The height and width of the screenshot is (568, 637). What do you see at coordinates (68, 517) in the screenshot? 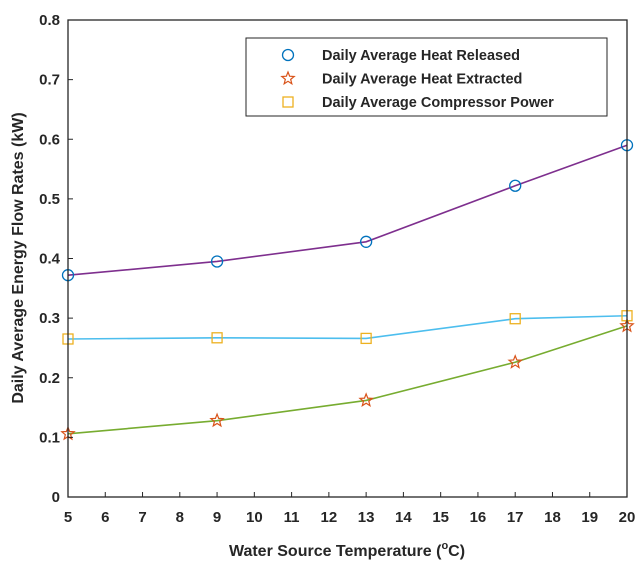
I see `x-tick-label: 5` at bounding box center [68, 517].